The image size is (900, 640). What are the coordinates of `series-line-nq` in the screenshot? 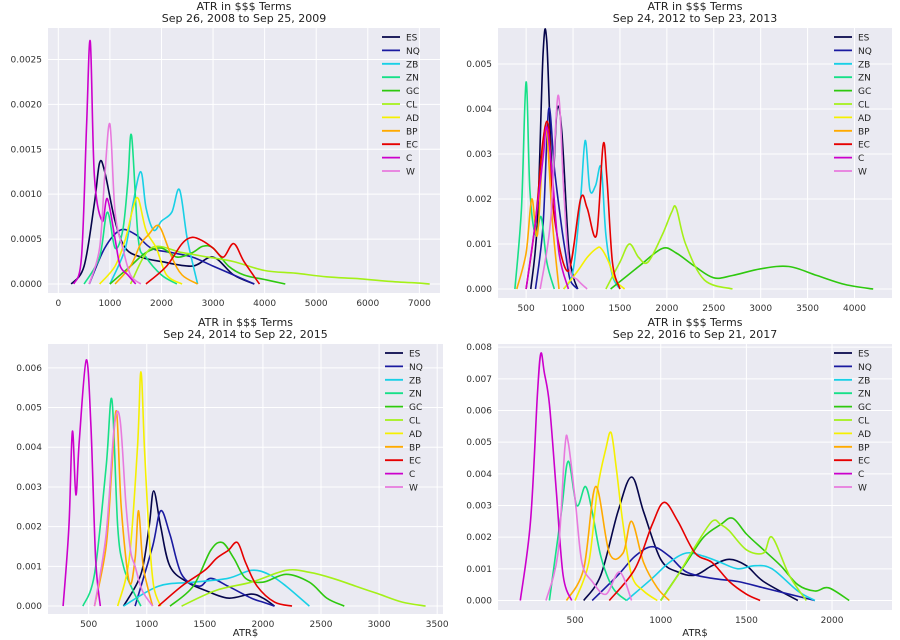 It's located at (204, 558).